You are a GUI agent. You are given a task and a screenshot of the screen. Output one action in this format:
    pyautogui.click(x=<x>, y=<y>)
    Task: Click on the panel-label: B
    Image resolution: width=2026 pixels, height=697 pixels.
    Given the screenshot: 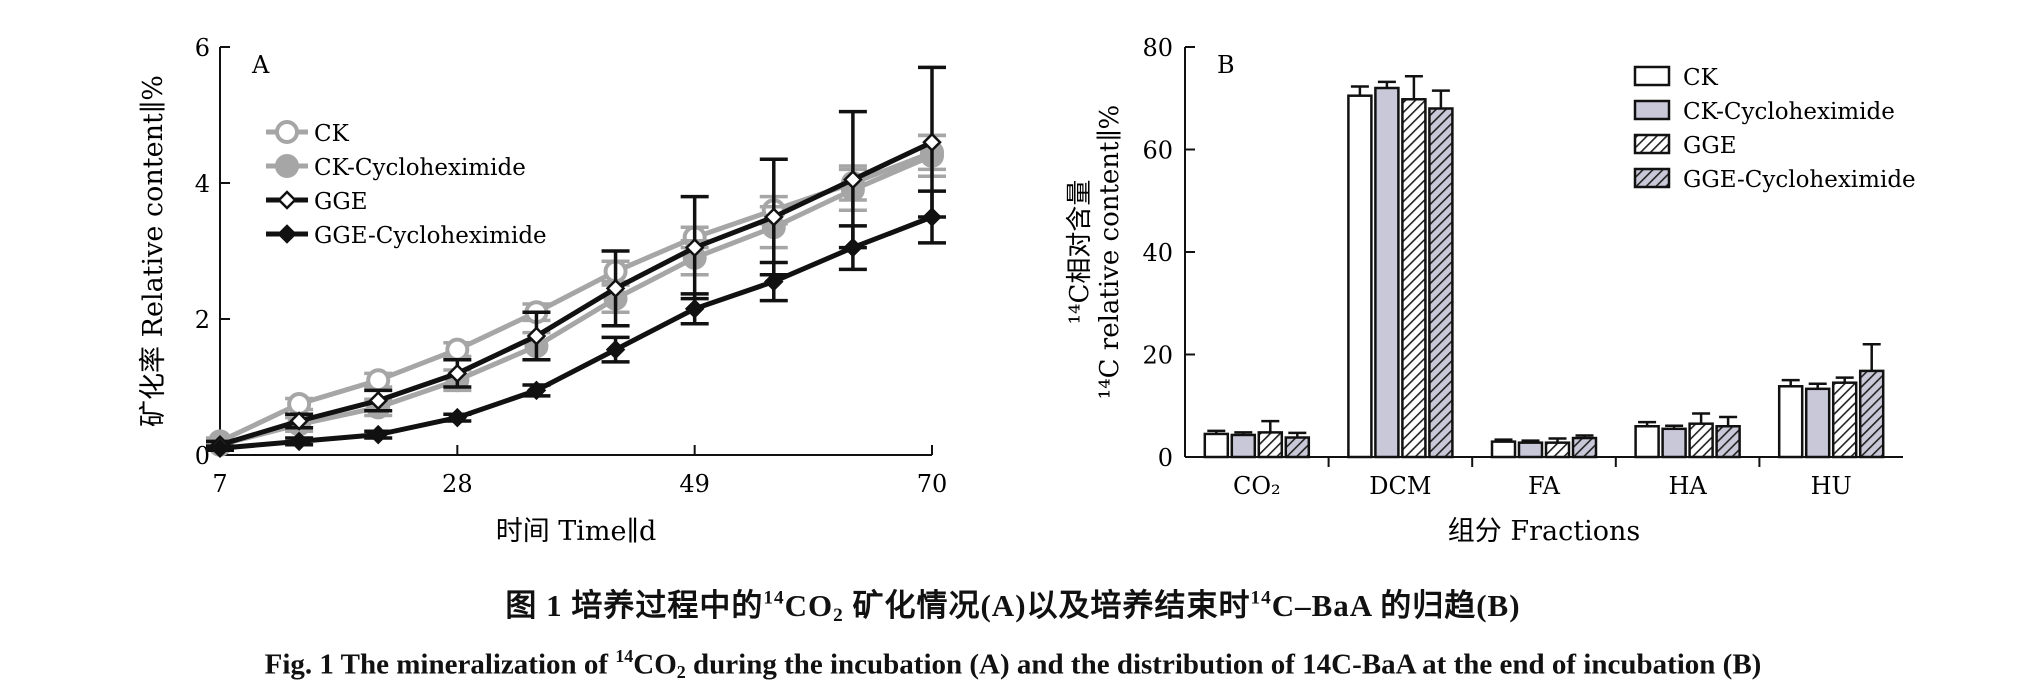 What is the action you would take?
    pyautogui.click(x=1226, y=65)
    